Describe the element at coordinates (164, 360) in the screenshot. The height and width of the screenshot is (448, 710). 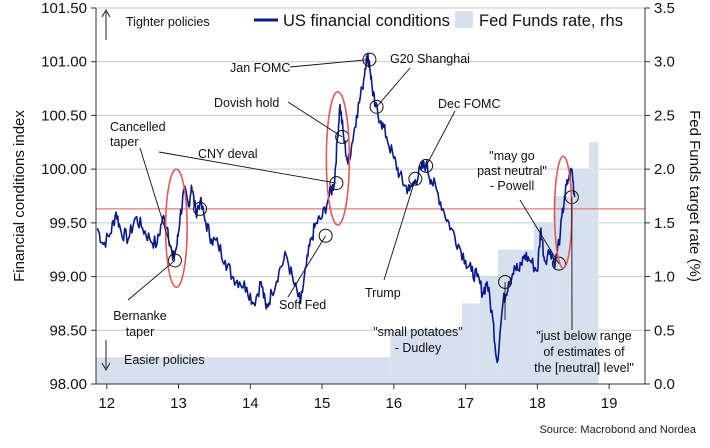
I see `annotation-easier: Easier policies` at that location.